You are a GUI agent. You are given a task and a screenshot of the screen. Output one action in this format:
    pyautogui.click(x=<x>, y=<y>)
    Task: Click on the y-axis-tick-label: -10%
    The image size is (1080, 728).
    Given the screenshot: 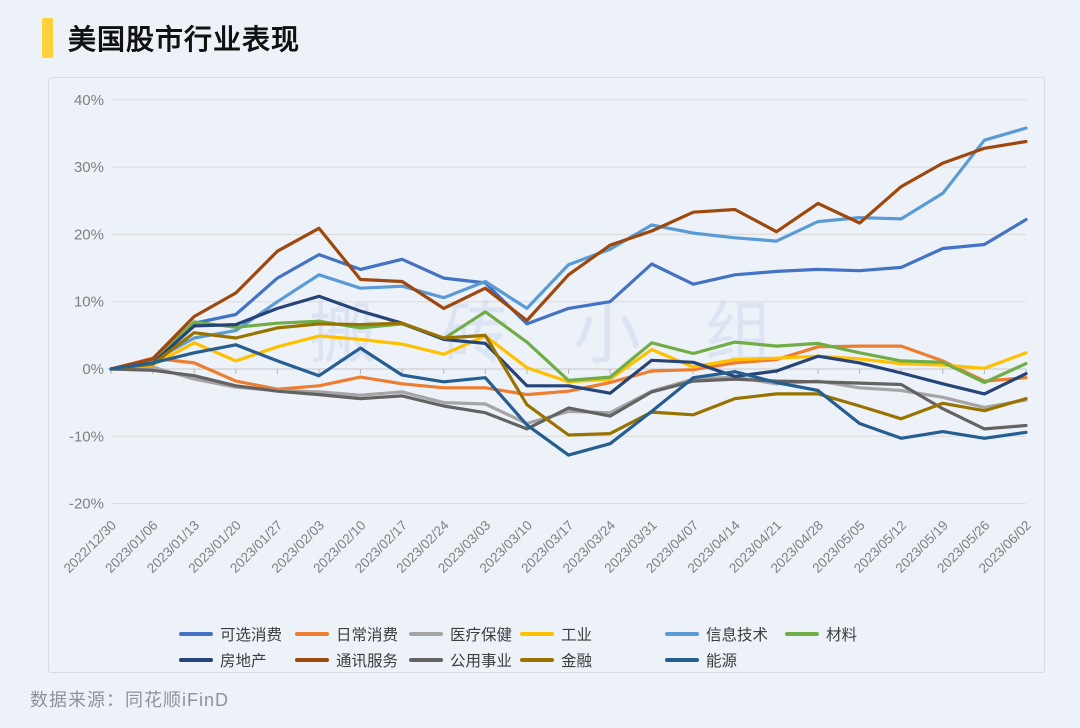 What is the action you would take?
    pyautogui.click(x=86, y=436)
    